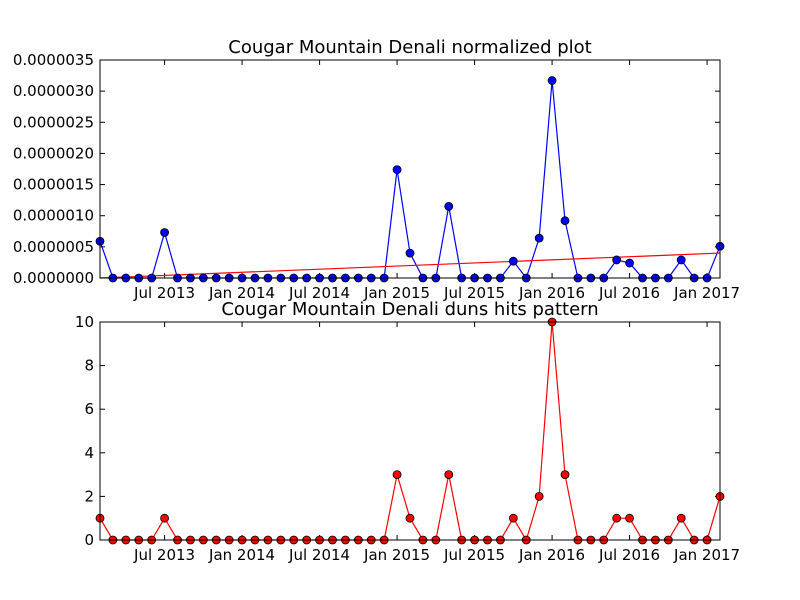 The width and height of the screenshot is (800, 600). I want to click on bottom-x-tick-label: Jan 2014, so click(241, 555).